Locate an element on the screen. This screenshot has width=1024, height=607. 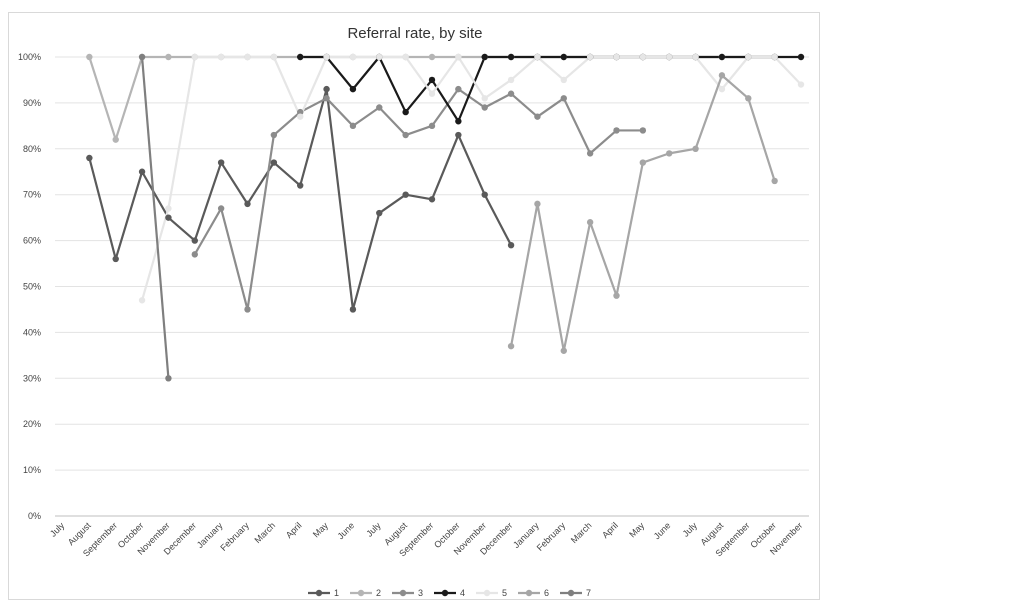
y-tick-label: 50% is located at coordinates (32, 287).